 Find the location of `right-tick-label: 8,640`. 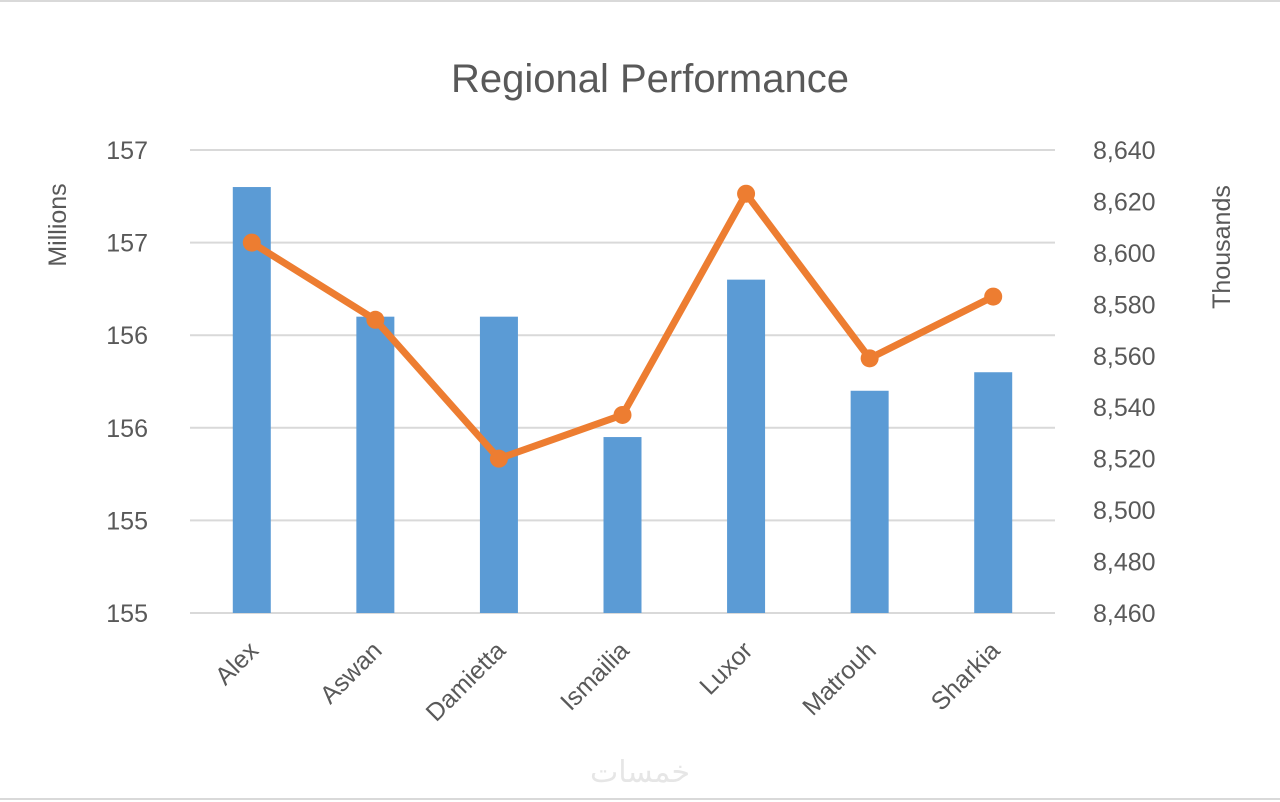

right-tick-label: 8,640 is located at coordinates (1124, 151).